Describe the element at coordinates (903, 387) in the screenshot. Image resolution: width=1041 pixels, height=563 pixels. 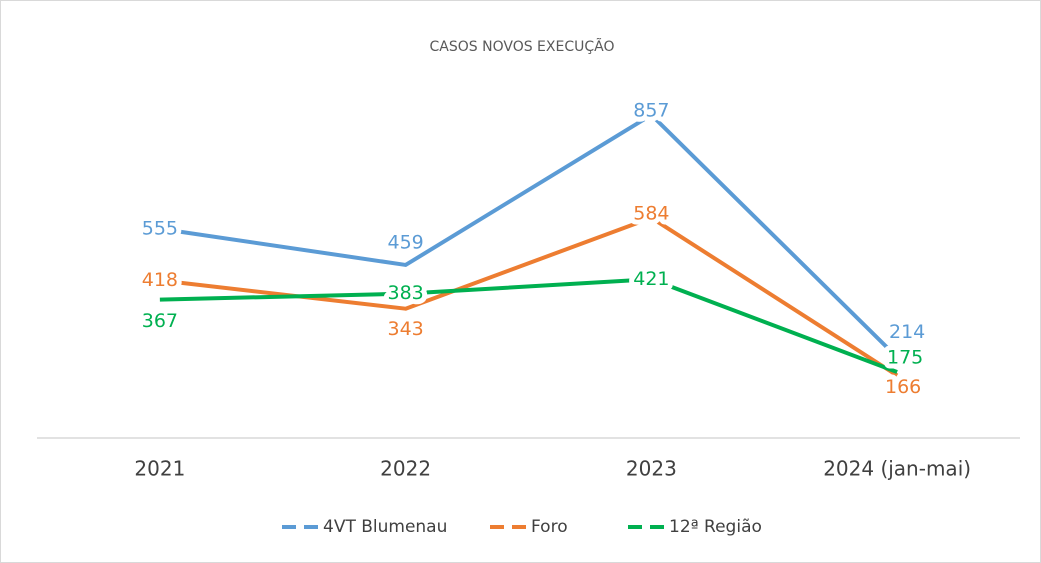
I see `data-label: 166` at that location.